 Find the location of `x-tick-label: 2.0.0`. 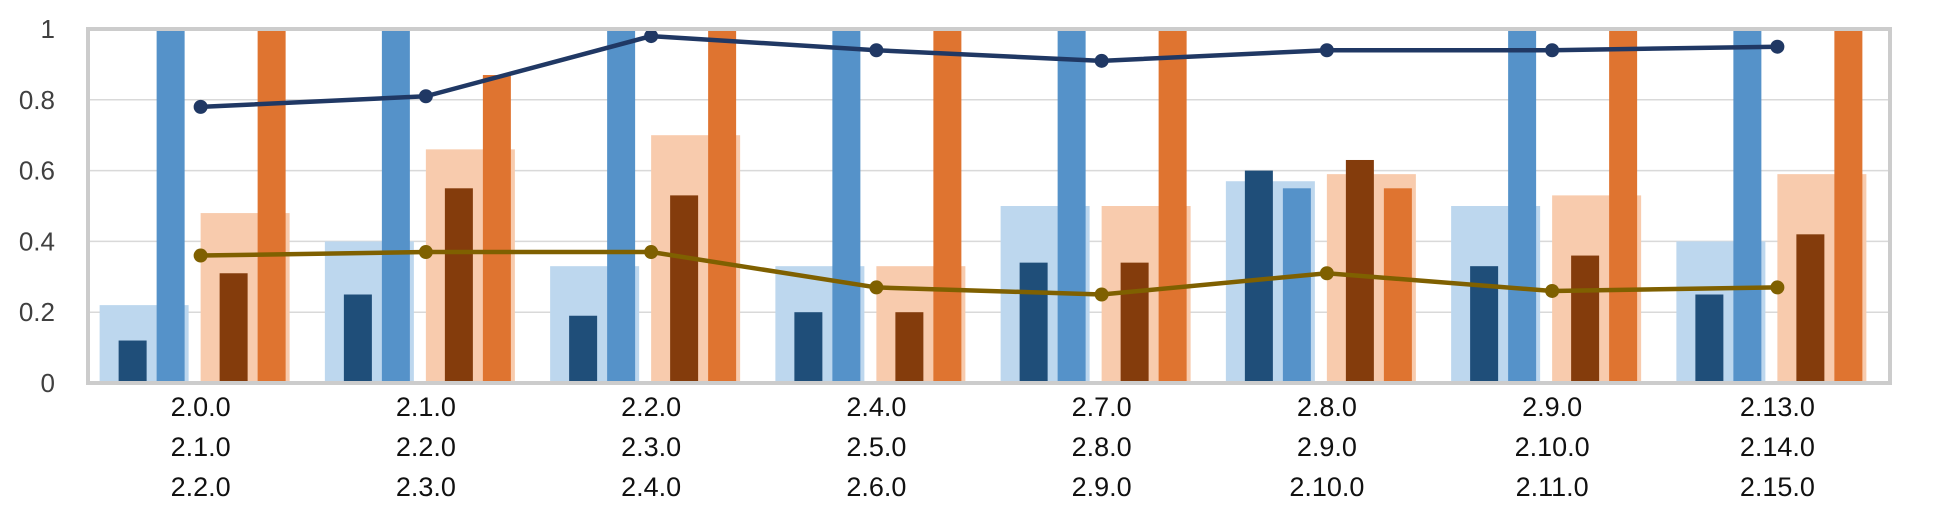

x-tick-label: 2.0.0 is located at coordinates (201, 407).